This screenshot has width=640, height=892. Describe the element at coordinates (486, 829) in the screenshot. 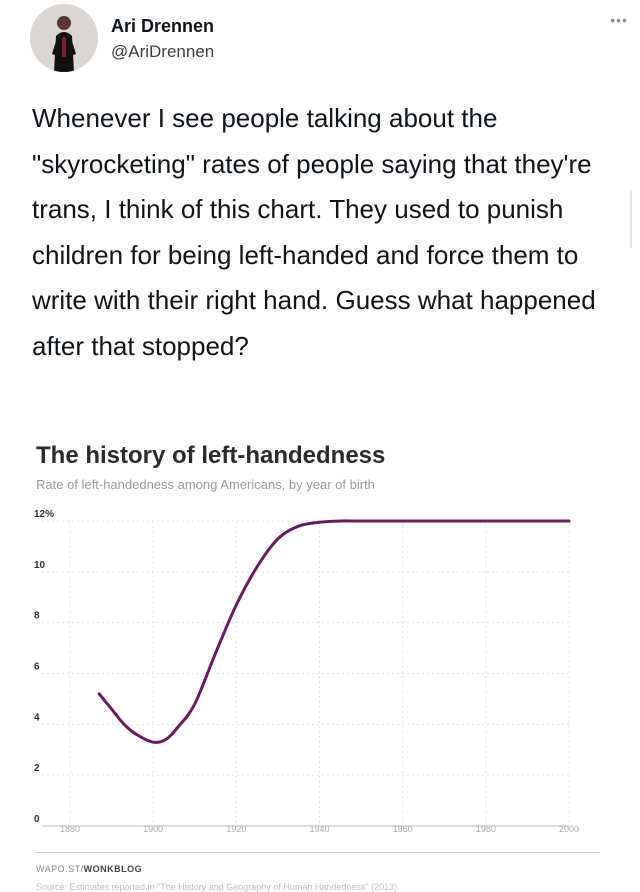

I see `x-tick-label: 1980` at that location.